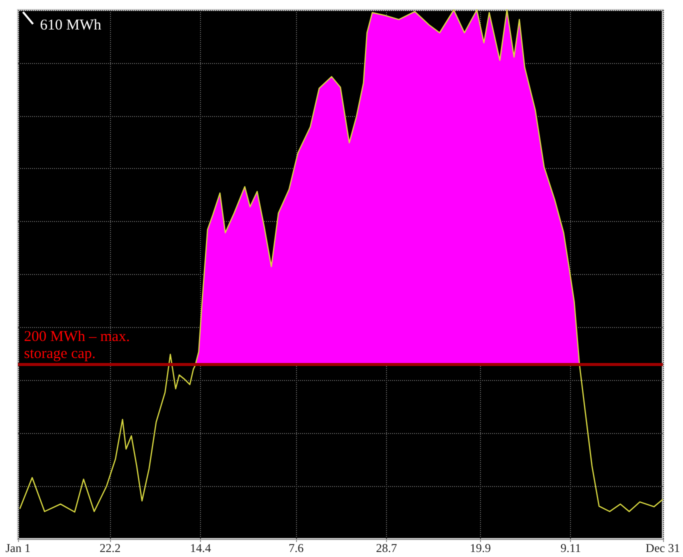 This screenshot has width=683, height=557. Describe the element at coordinates (663, 548) in the screenshot. I see `x-tick-label: Dec 31` at that location.